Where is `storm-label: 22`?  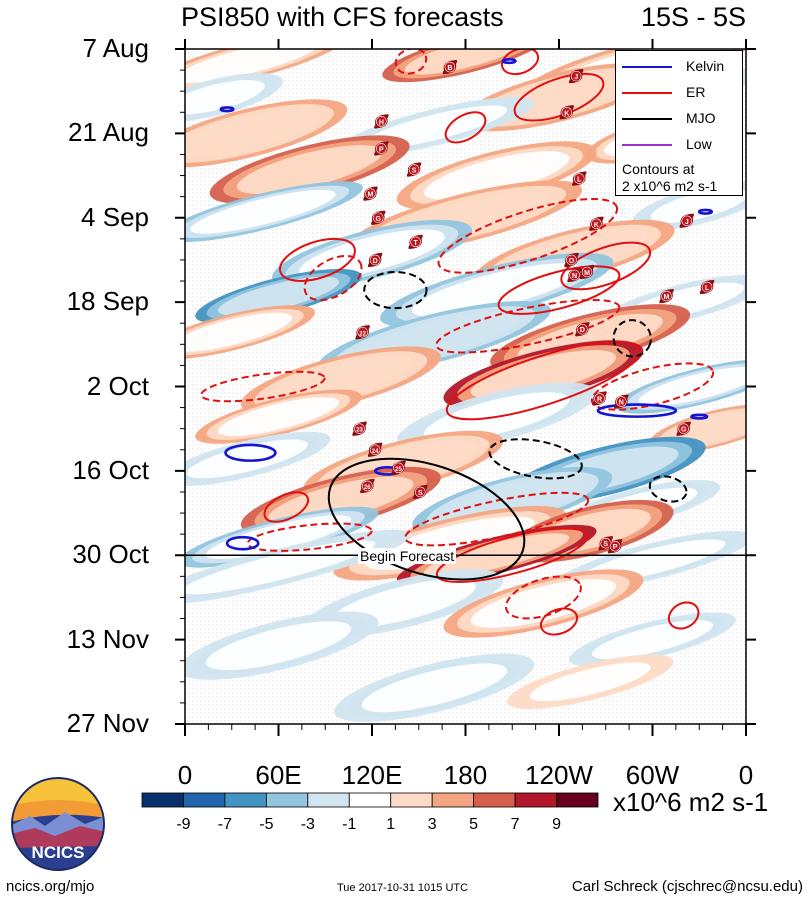
storm-label: 22 is located at coordinates (362, 334).